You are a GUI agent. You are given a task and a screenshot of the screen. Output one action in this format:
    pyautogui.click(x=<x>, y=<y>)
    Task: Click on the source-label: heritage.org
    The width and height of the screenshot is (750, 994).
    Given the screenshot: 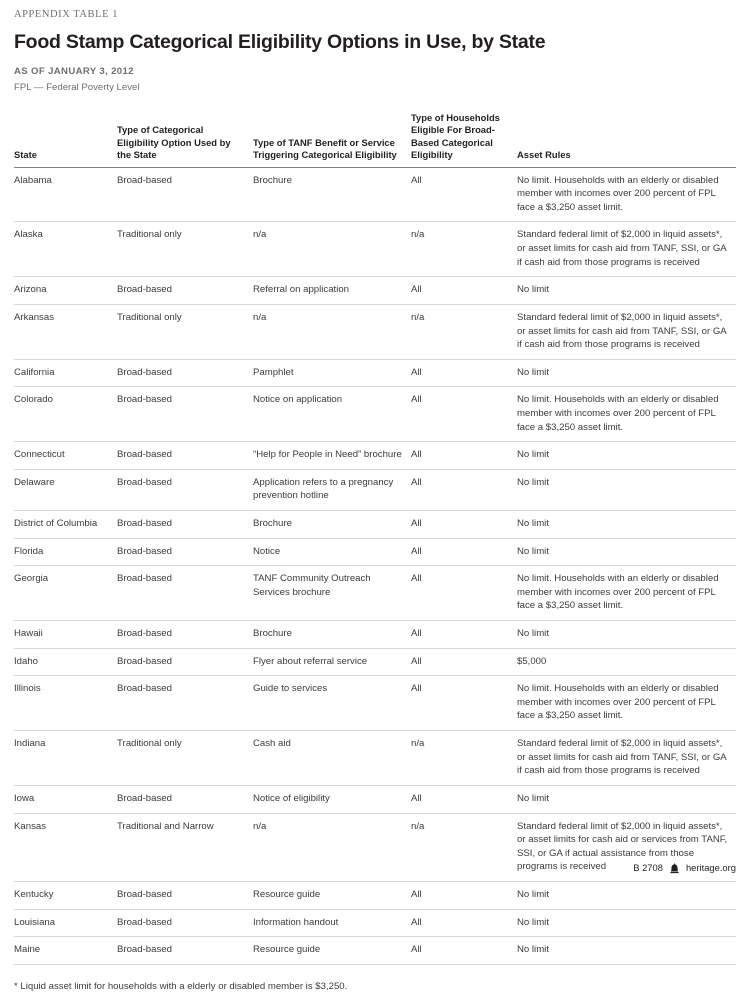 What is the action you would take?
    pyautogui.click(x=710, y=867)
    